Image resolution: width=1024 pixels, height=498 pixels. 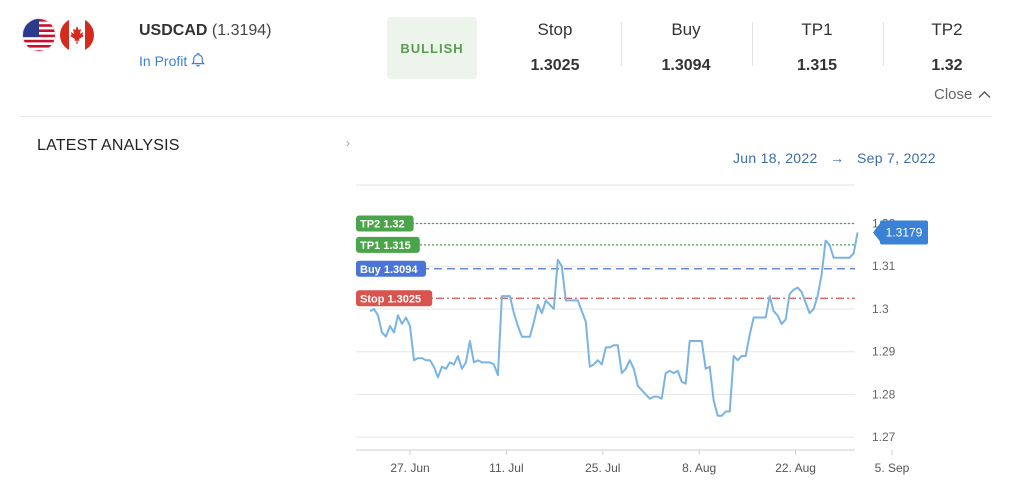 I want to click on x-tick-label: 8. Aug, so click(x=699, y=468).